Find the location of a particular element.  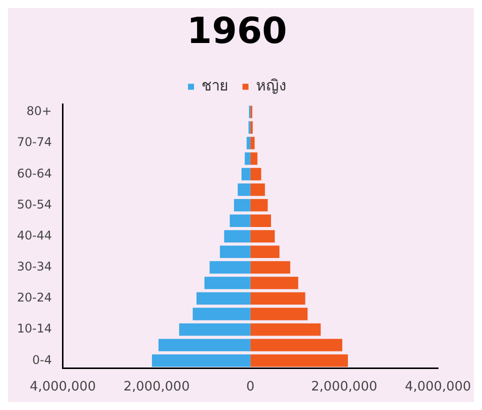

legend-label: หญิง is located at coordinates (271, 85).